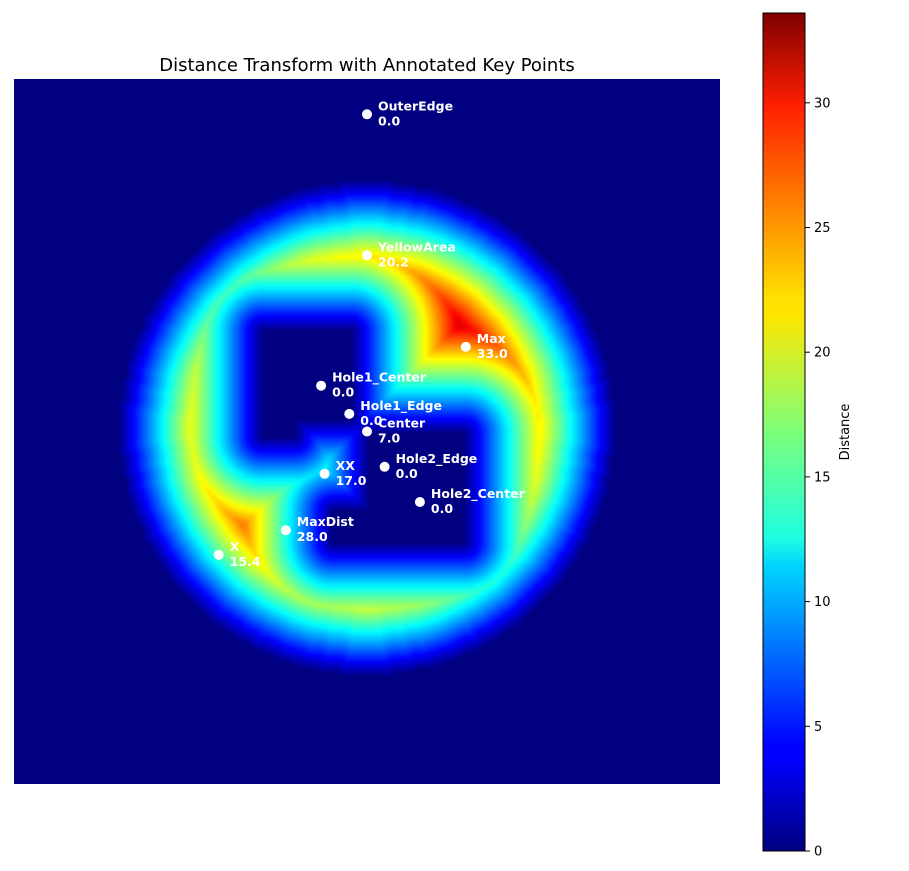  I want to click on key-point-outeredge, so click(367, 114).